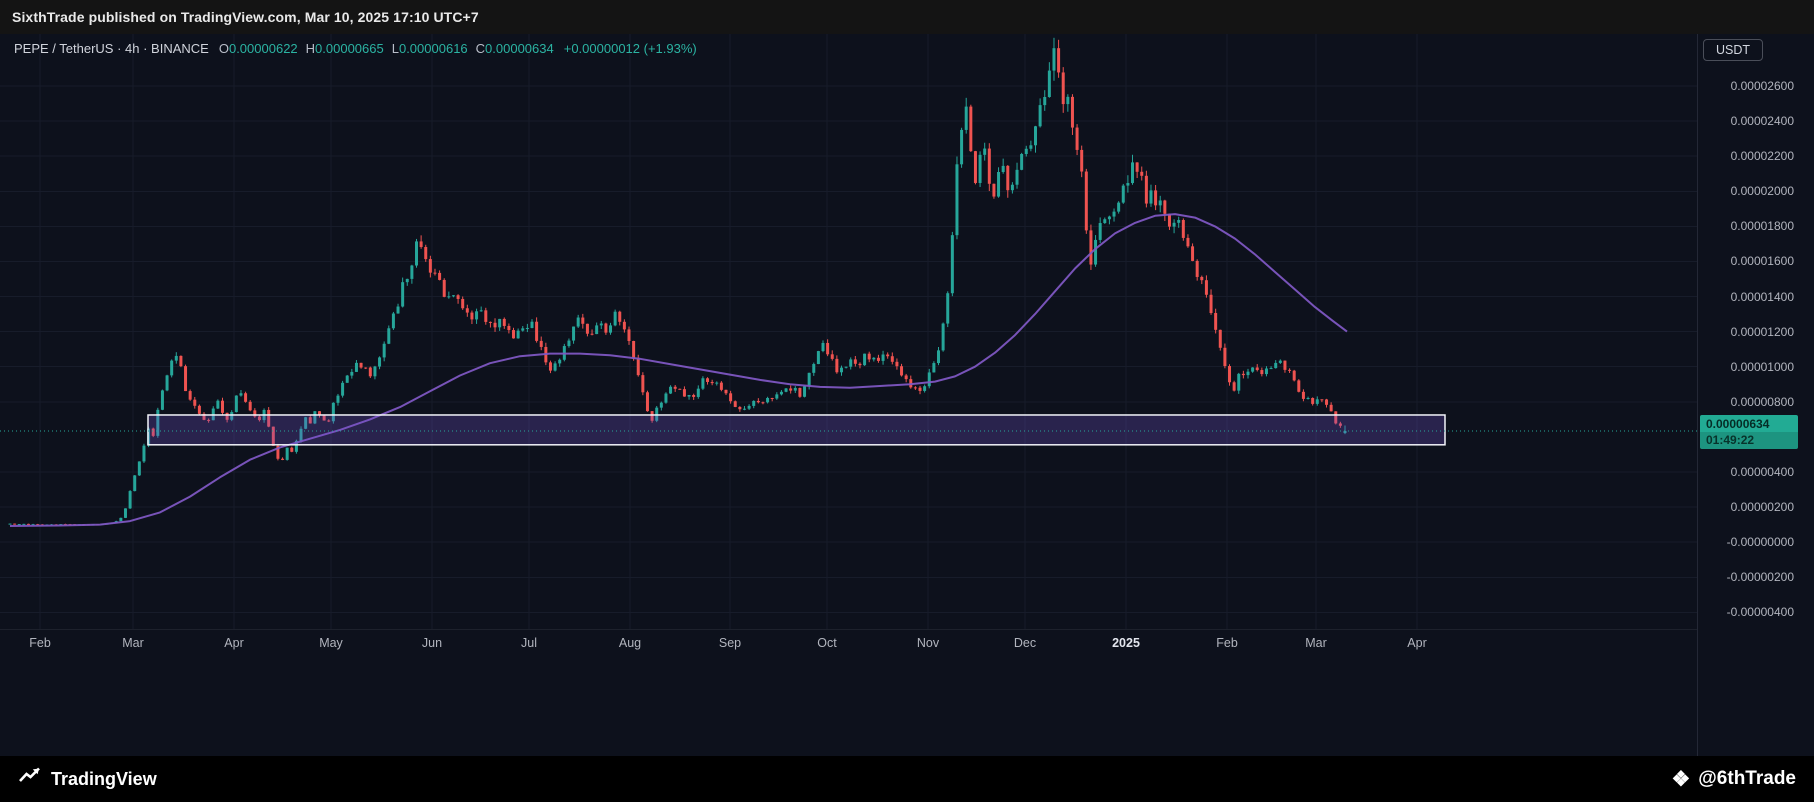  What do you see at coordinates (1762, 331) in the screenshot?
I see `price-tick-label: 0.00001200` at bounding box center [1762, 331].